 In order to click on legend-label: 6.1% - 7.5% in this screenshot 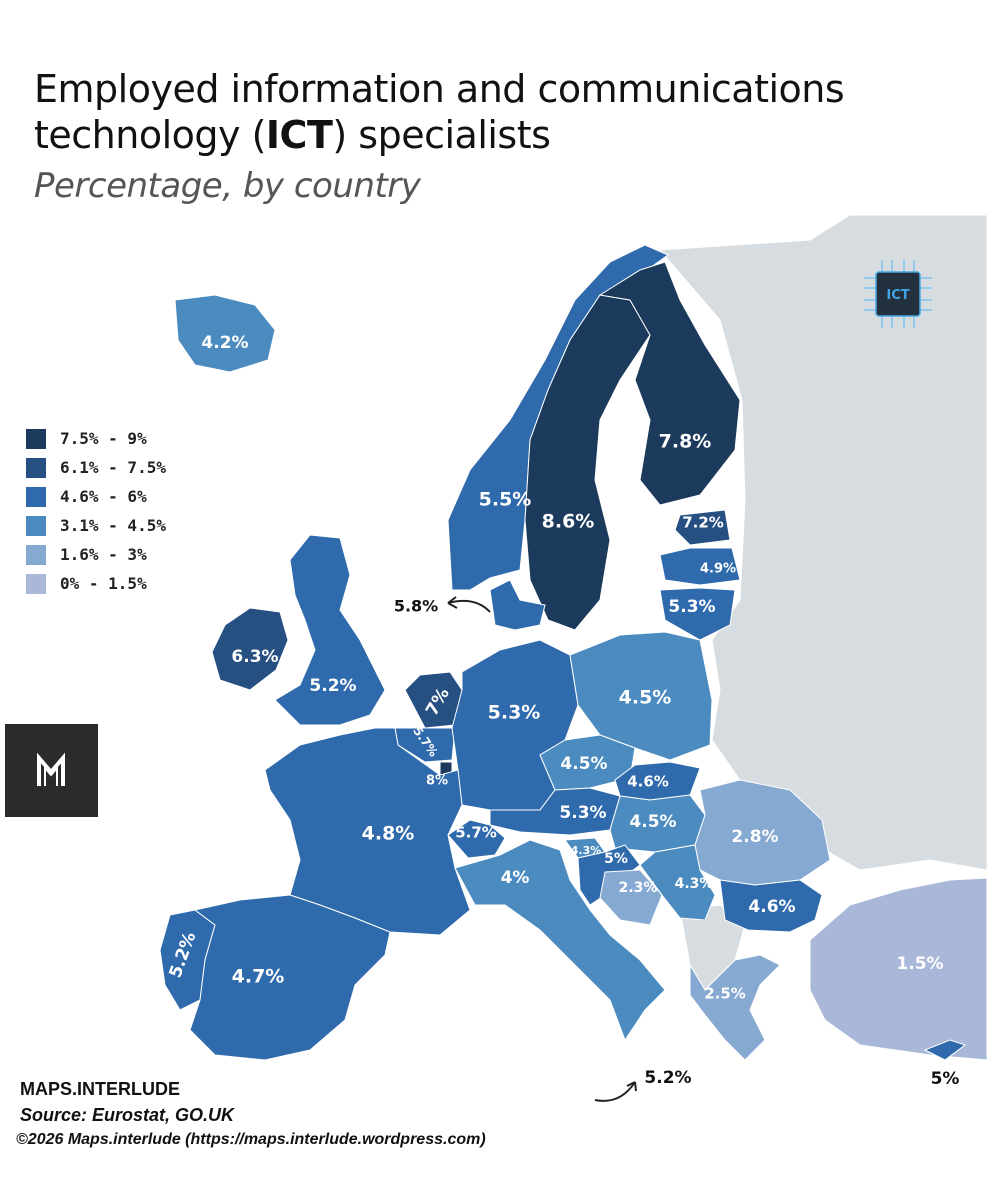, I will do `click(113, 467)`.